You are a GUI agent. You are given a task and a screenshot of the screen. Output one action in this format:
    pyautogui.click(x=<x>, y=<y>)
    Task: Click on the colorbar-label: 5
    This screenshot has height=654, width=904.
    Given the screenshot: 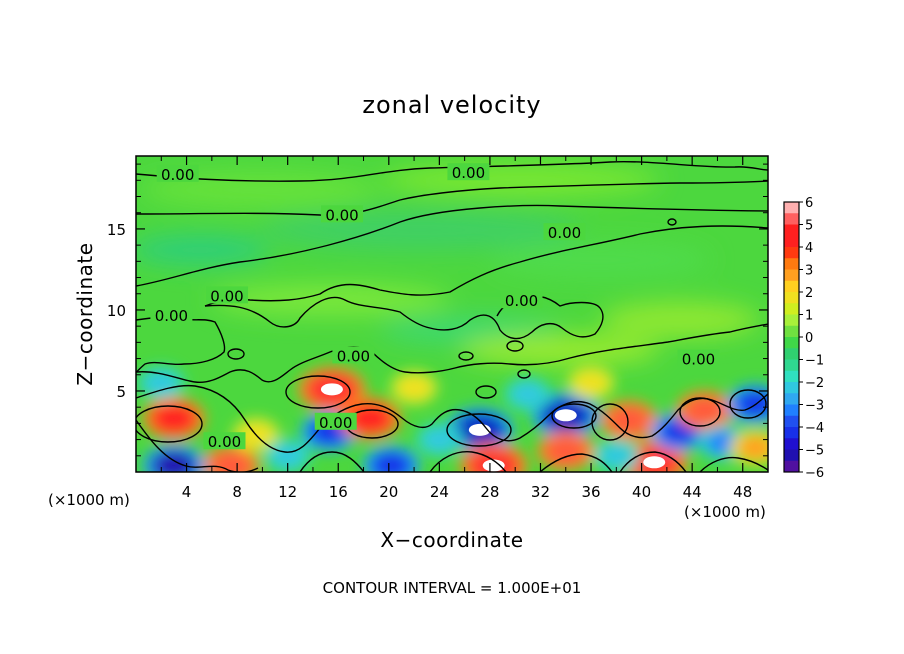 What is the action you would take?
    pyautogui.click(x=809, y=226)
    